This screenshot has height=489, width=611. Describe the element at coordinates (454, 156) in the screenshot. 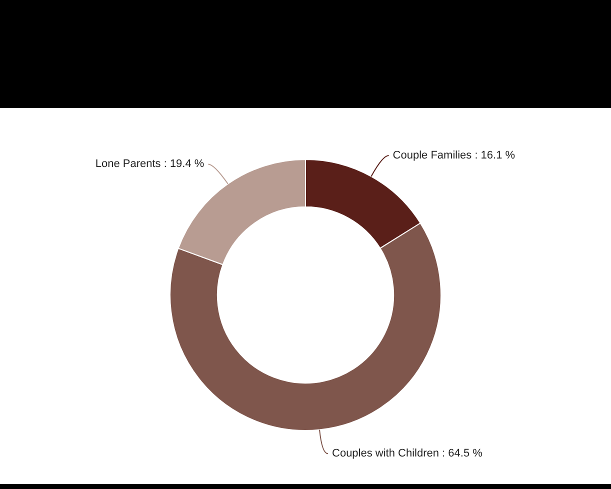

I see `slice-label: Couple Families : 16.1 %` at that location.